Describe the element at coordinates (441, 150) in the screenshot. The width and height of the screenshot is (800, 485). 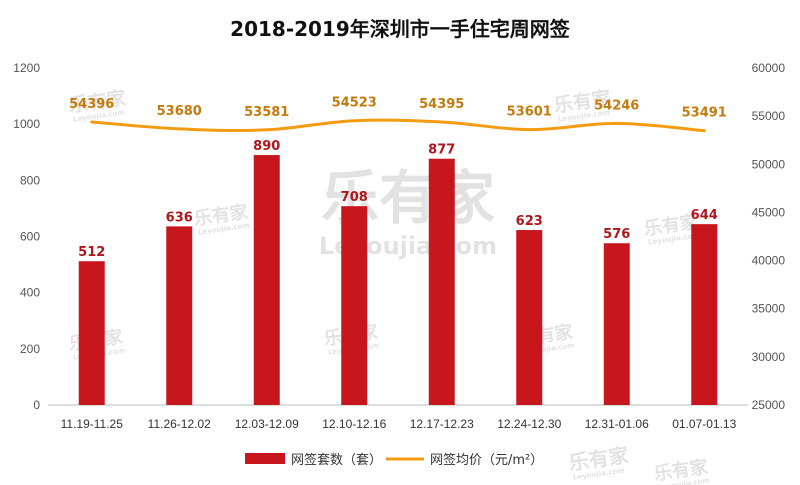
I see `bar-value-label: 877` at that location.